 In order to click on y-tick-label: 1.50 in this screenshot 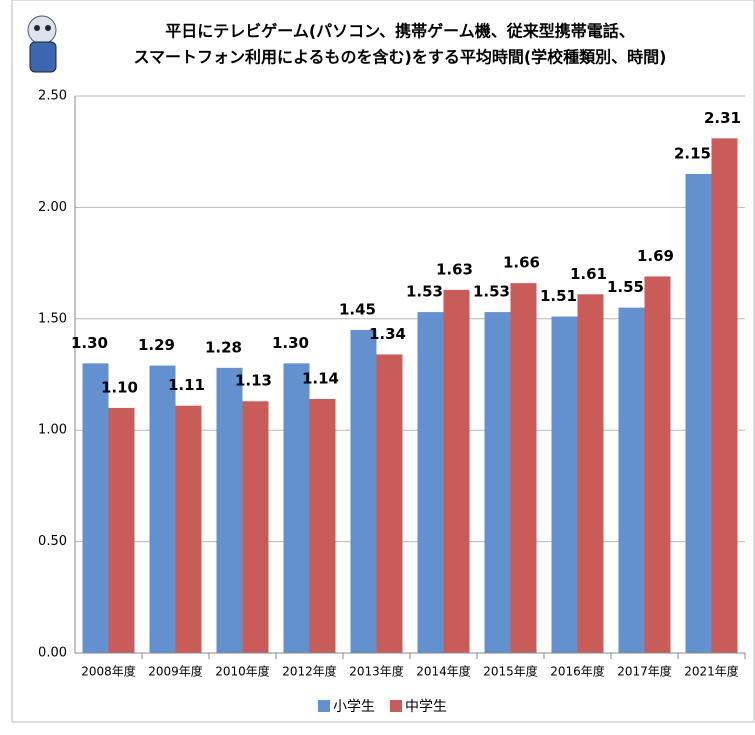, I will do `click(52, 318)`.